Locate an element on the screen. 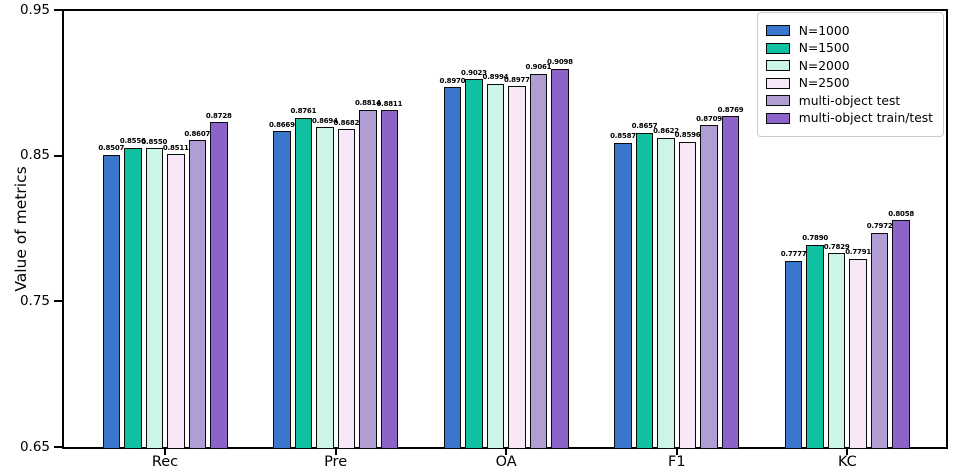 This screenshot has height=474, width=955. y-tick-label: 0.85 is located at coordinates (34, 155).